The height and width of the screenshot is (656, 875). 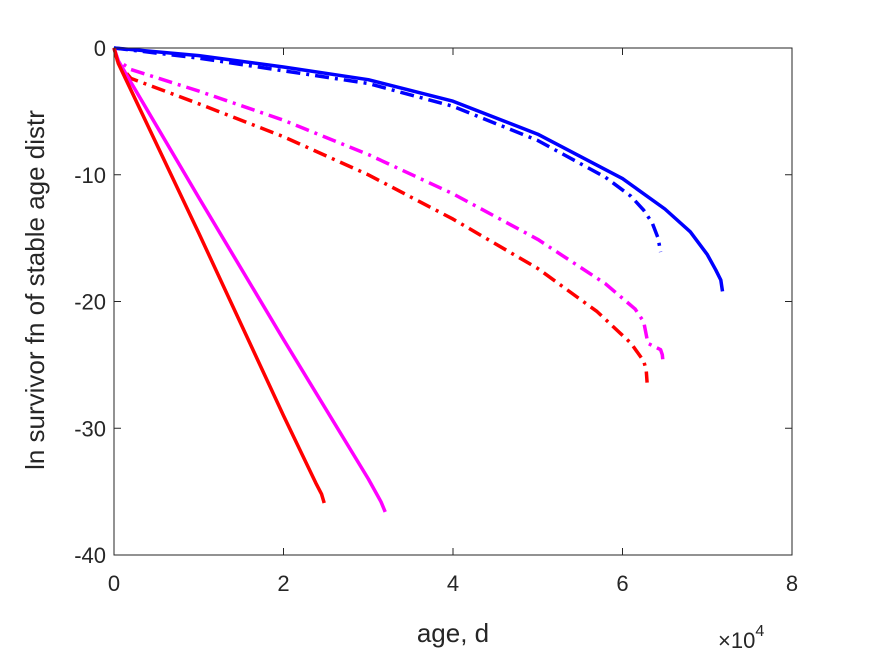 I want to click on x-exponent-power: 4, so click(x=759, y=631).